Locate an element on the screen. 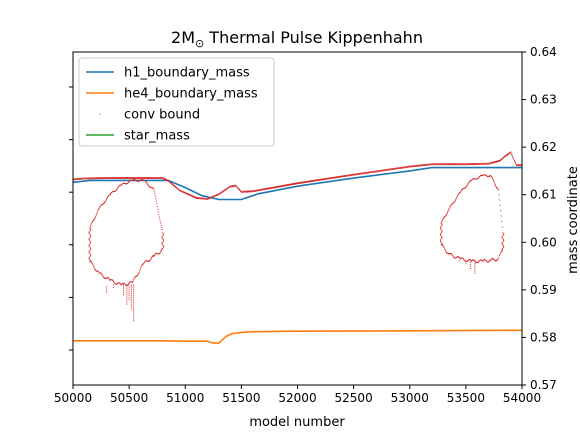 The image size is (580, 434). y-tick-label: 0.60 is located at coordinates (543, 242).